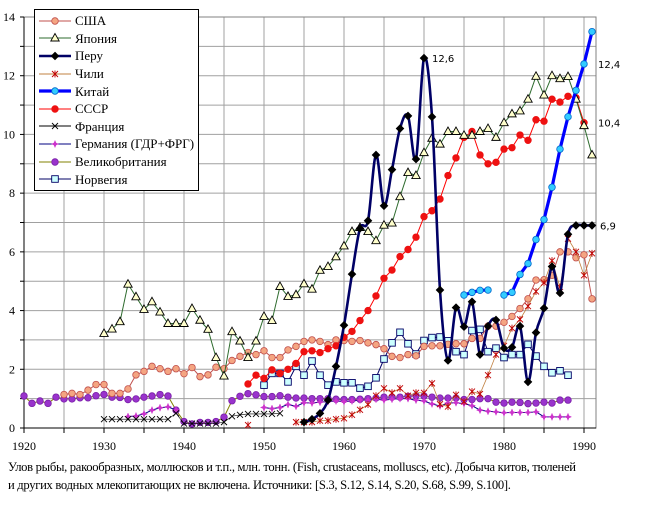 The width and height of the screenshot is (656, 507). I want to click on x-tick-label: 1940, so click(184, 446).